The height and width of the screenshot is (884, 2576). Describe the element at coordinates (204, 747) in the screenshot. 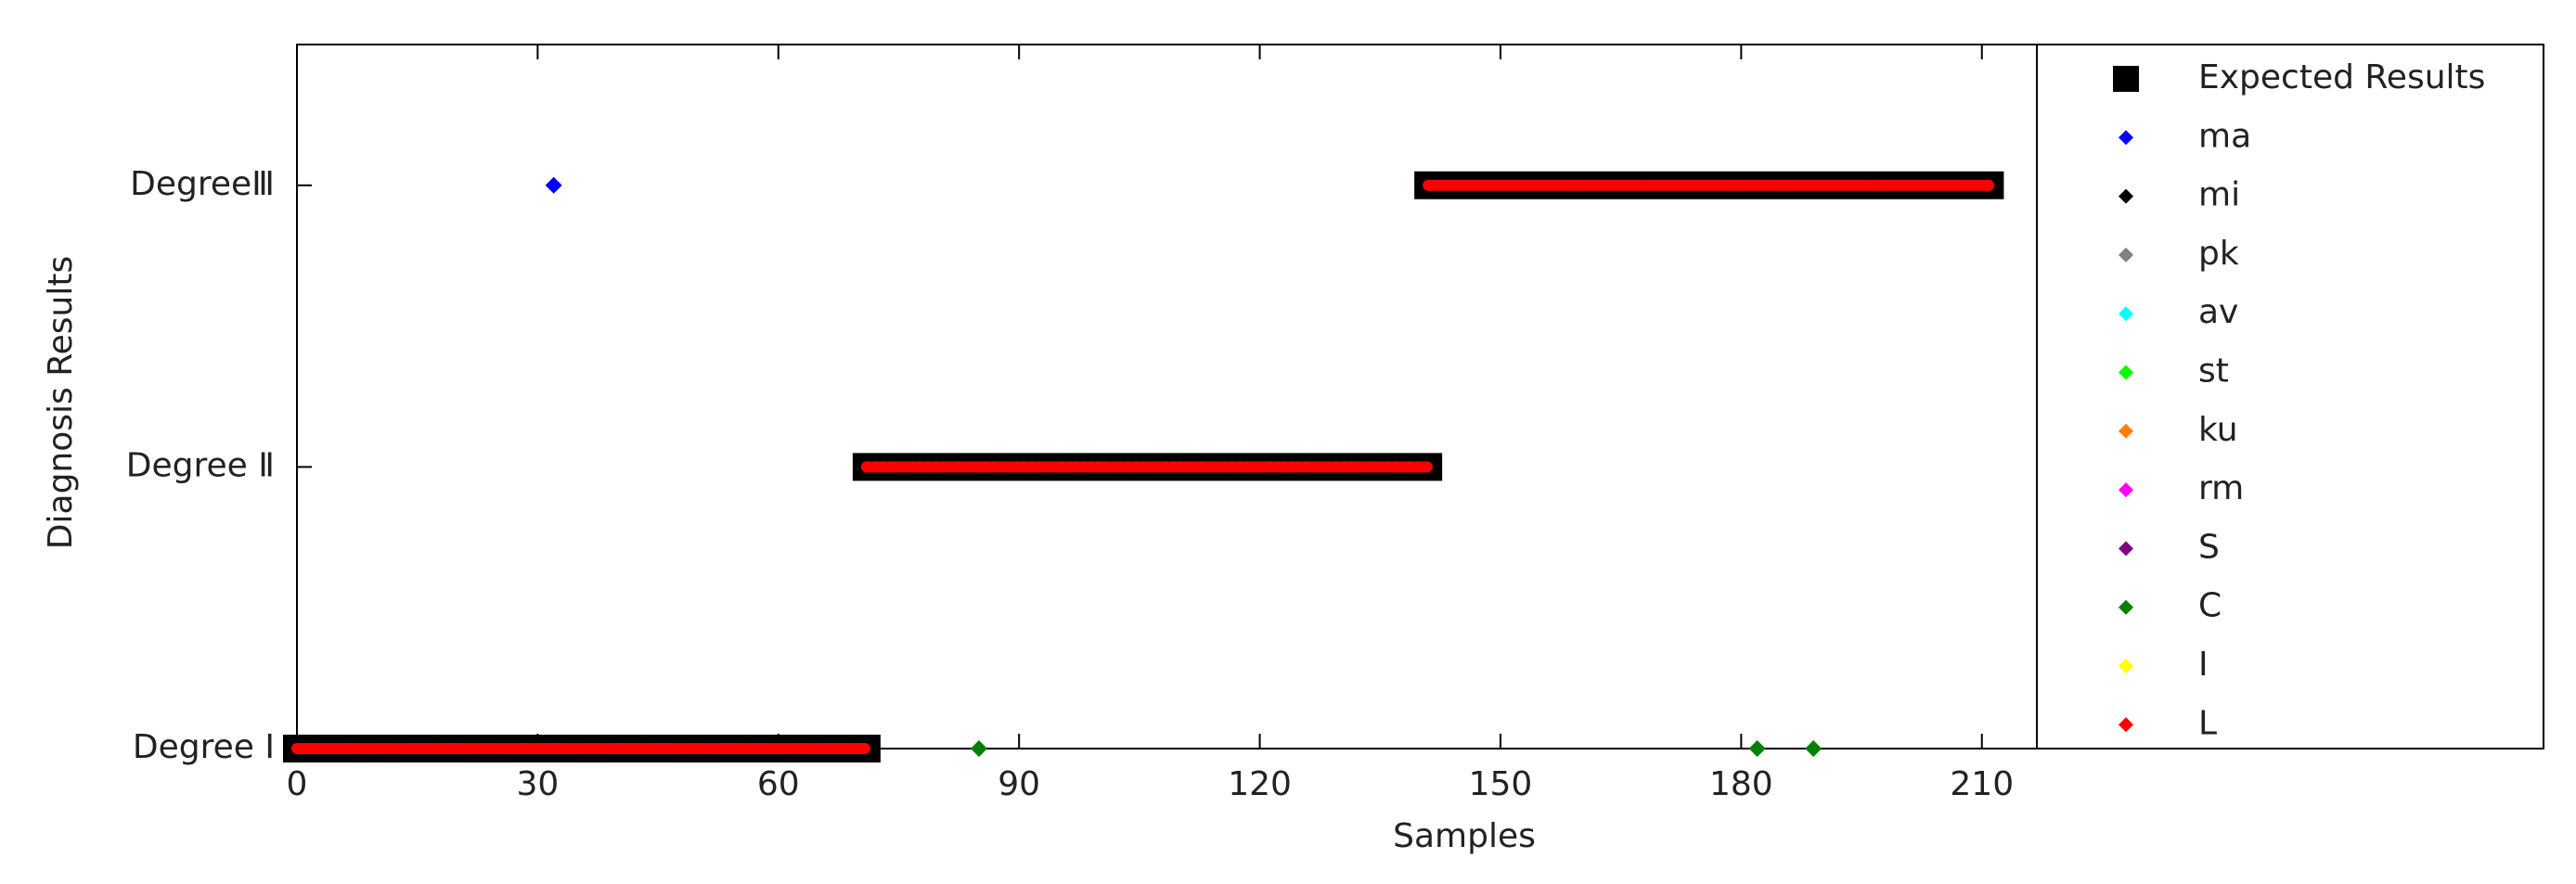

I see `y-tick-label: Degree Ⅰ` at that location.